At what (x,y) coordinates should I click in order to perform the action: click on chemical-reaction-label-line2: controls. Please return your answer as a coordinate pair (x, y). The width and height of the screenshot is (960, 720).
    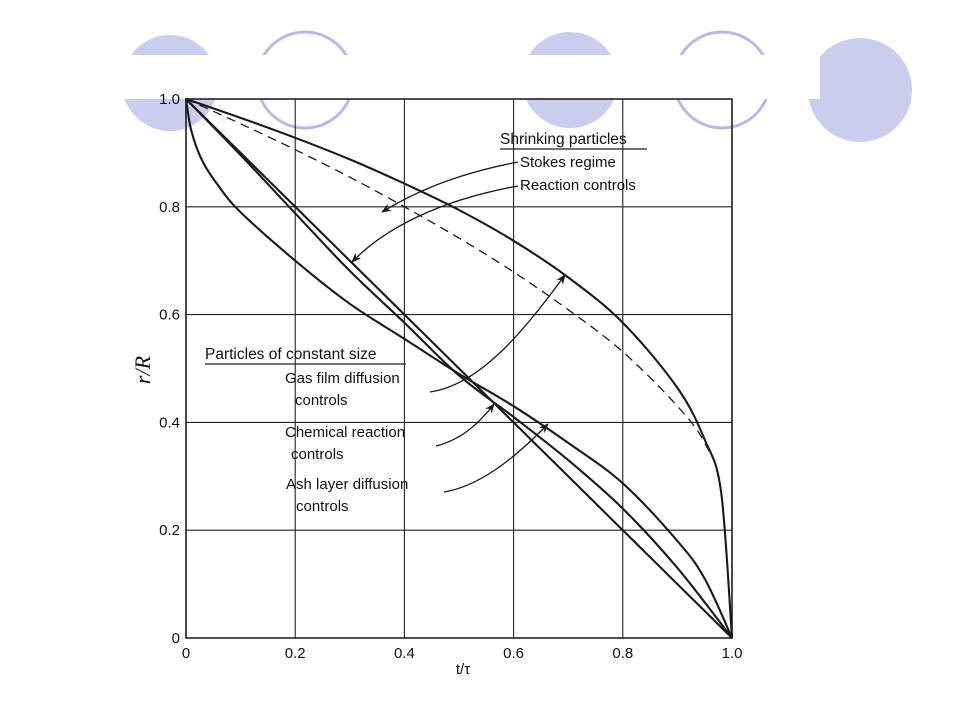
    Looking at the image, I should click on (317, 454).